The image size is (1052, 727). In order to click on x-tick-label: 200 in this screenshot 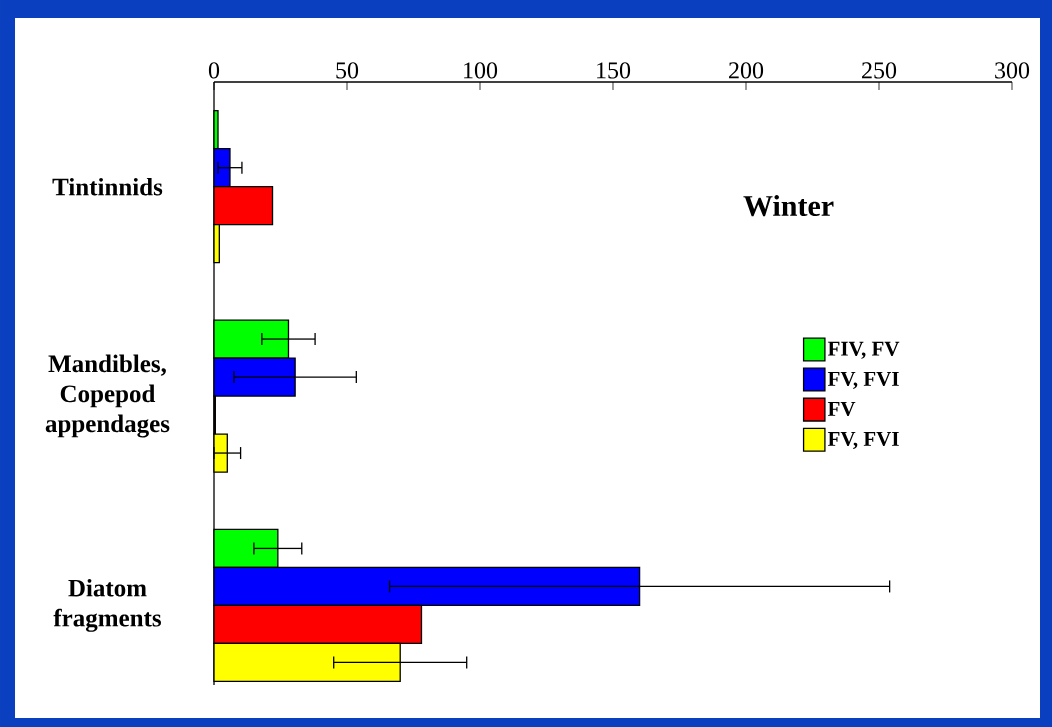, I will do `click(746, 70)`.